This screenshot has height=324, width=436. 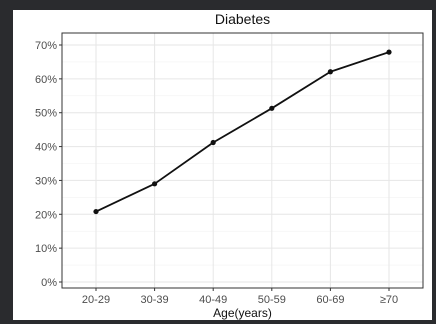 I want to click on y-tick-label: 20%, so click(x=46, y=215).